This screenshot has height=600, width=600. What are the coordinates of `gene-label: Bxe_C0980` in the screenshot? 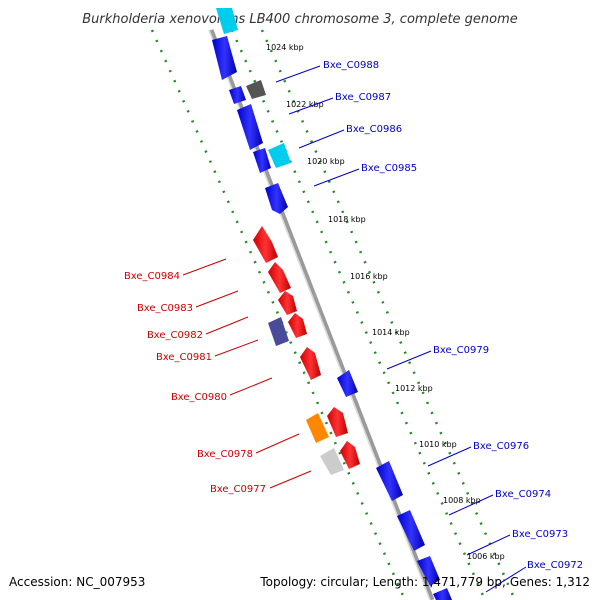 It's located at (199, 397).